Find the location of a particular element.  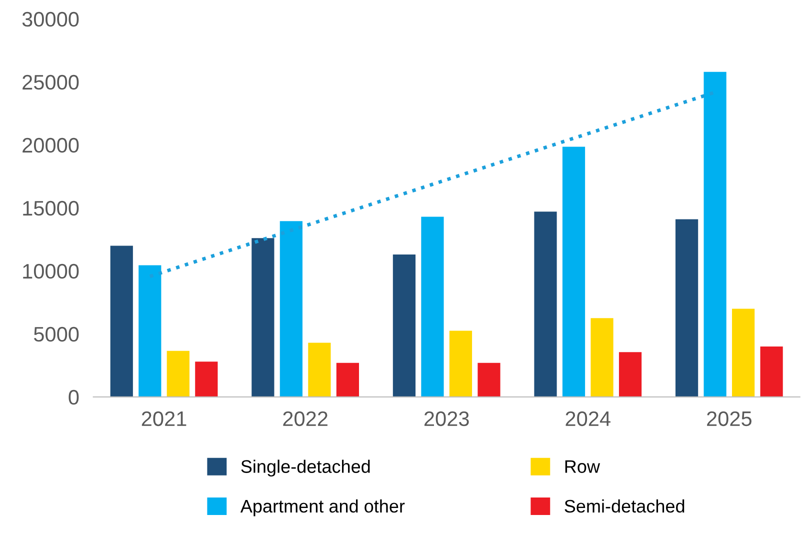

y-tick-label: 10000 is located at coordinates (51, 271).